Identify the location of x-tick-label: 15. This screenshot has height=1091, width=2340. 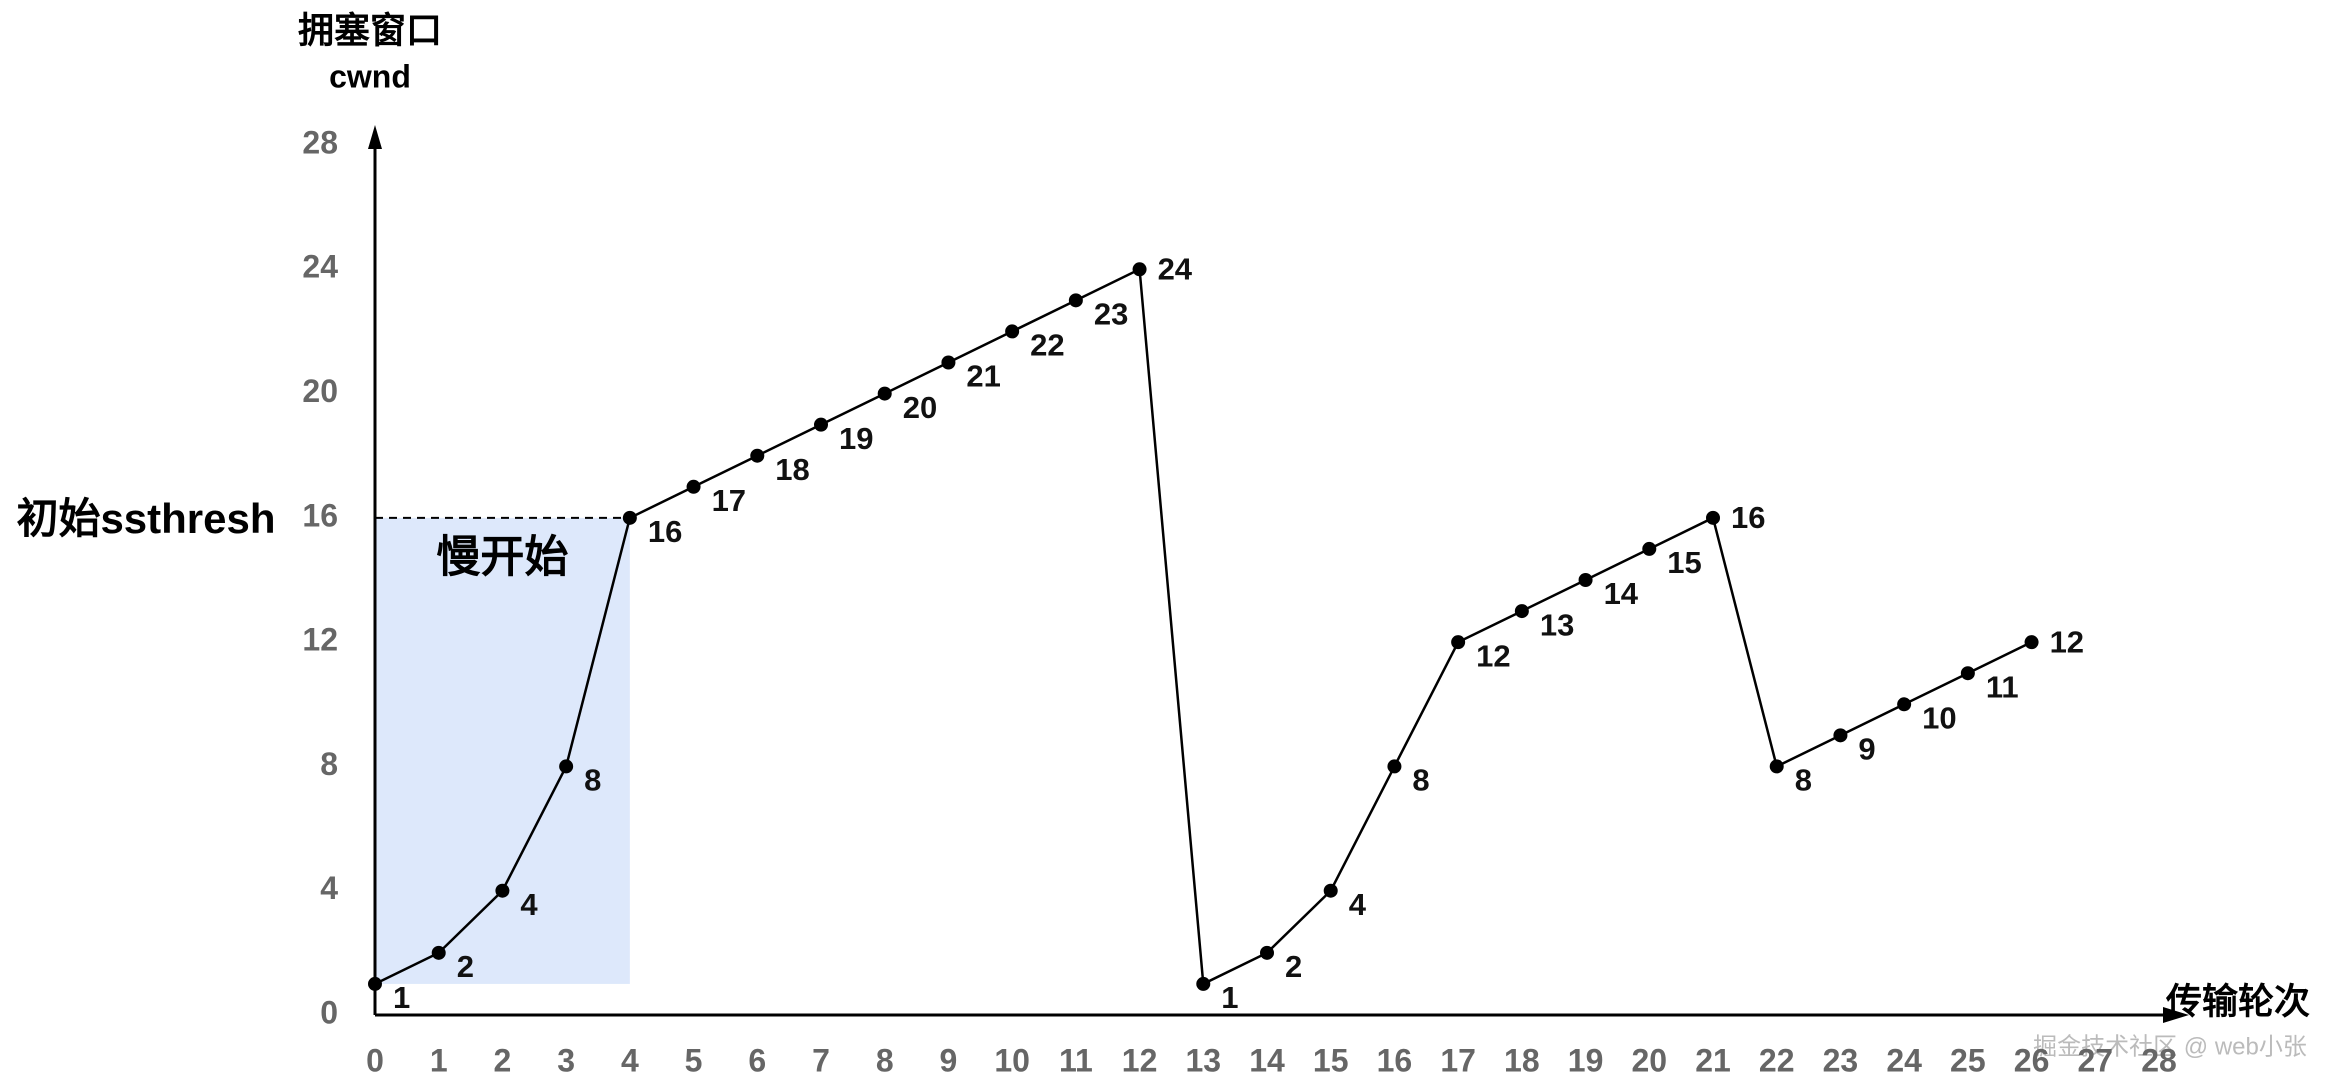
(1331, 1060).